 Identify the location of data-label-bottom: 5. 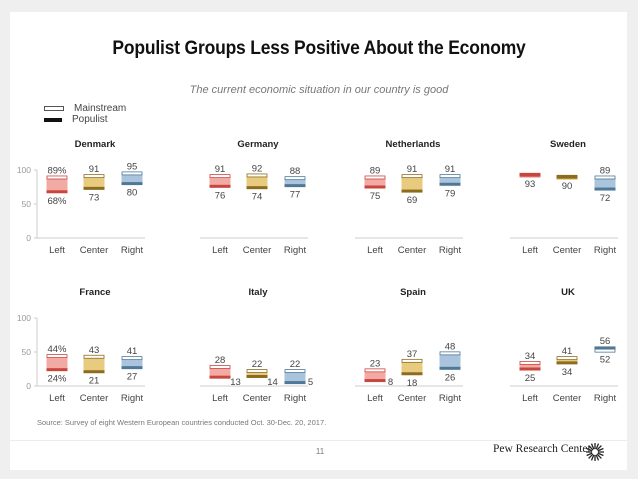
(310, 382).